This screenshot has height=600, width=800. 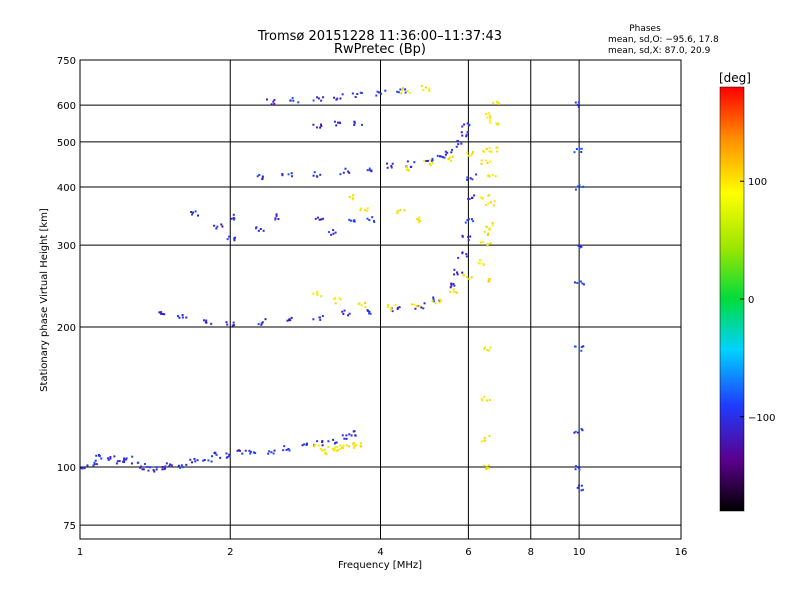 What do you see at coordinates (757, 300) in the screenshot?
I see `colorbar-ticks: 100 0 −100` at bounding box center [757, 300].